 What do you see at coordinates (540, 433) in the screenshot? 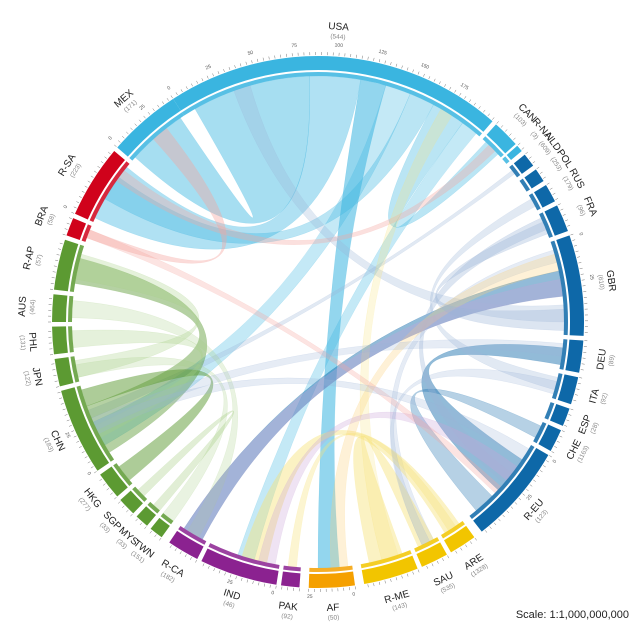
I see `segment-track-che` at bounding box center [540, 433].